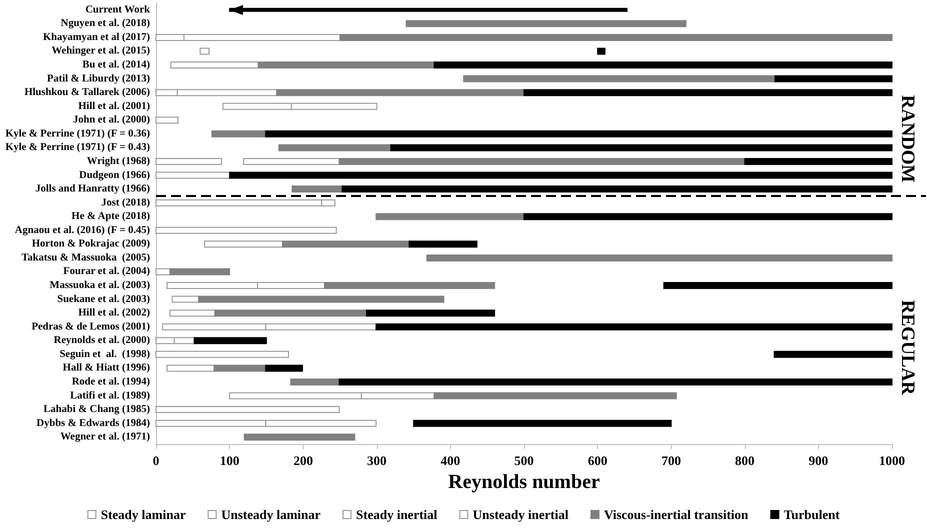 Image resolution: width=927 pixels, height=530 pixels. I want to click on y-tick-label: Patil & Liburdy (2013), so click(98, 78).